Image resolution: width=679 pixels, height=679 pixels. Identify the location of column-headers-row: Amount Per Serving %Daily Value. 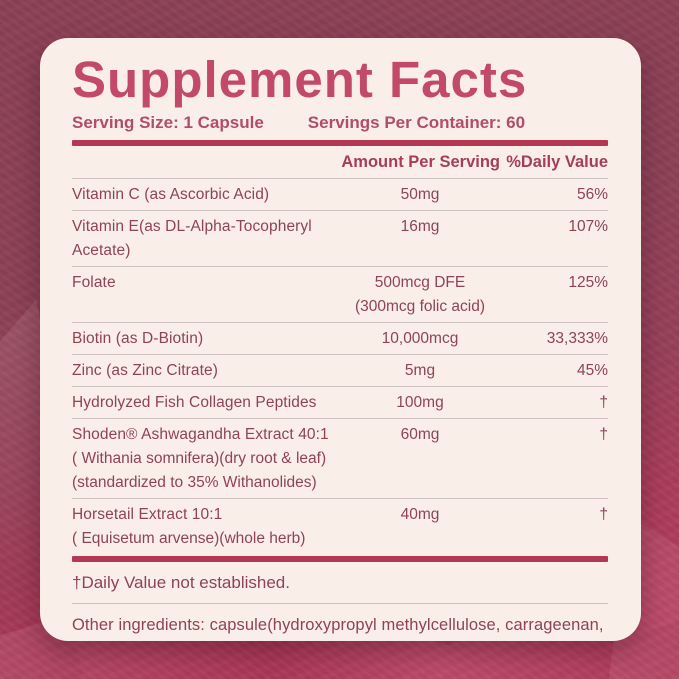
(340, 162).